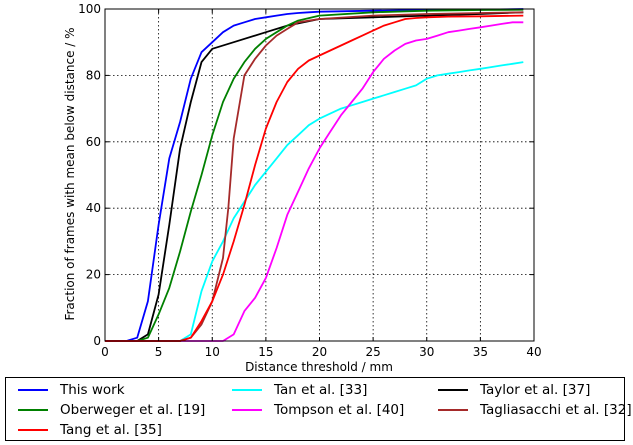 The image size is (633, 445). What do you see at coordinates (92, 390) in the screenshot?
I see `legend-label: This work` at bounding box center [92, 390].